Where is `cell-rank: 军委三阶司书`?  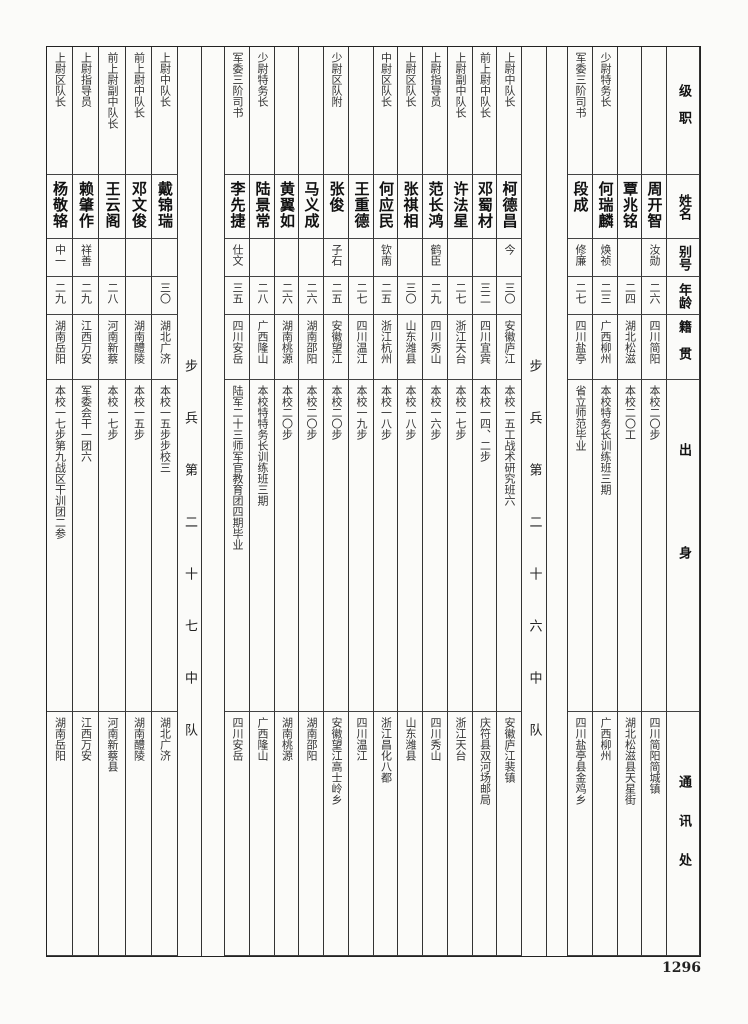 cell-rank: 军委三阶司书 is located at coordinates (237, 111).